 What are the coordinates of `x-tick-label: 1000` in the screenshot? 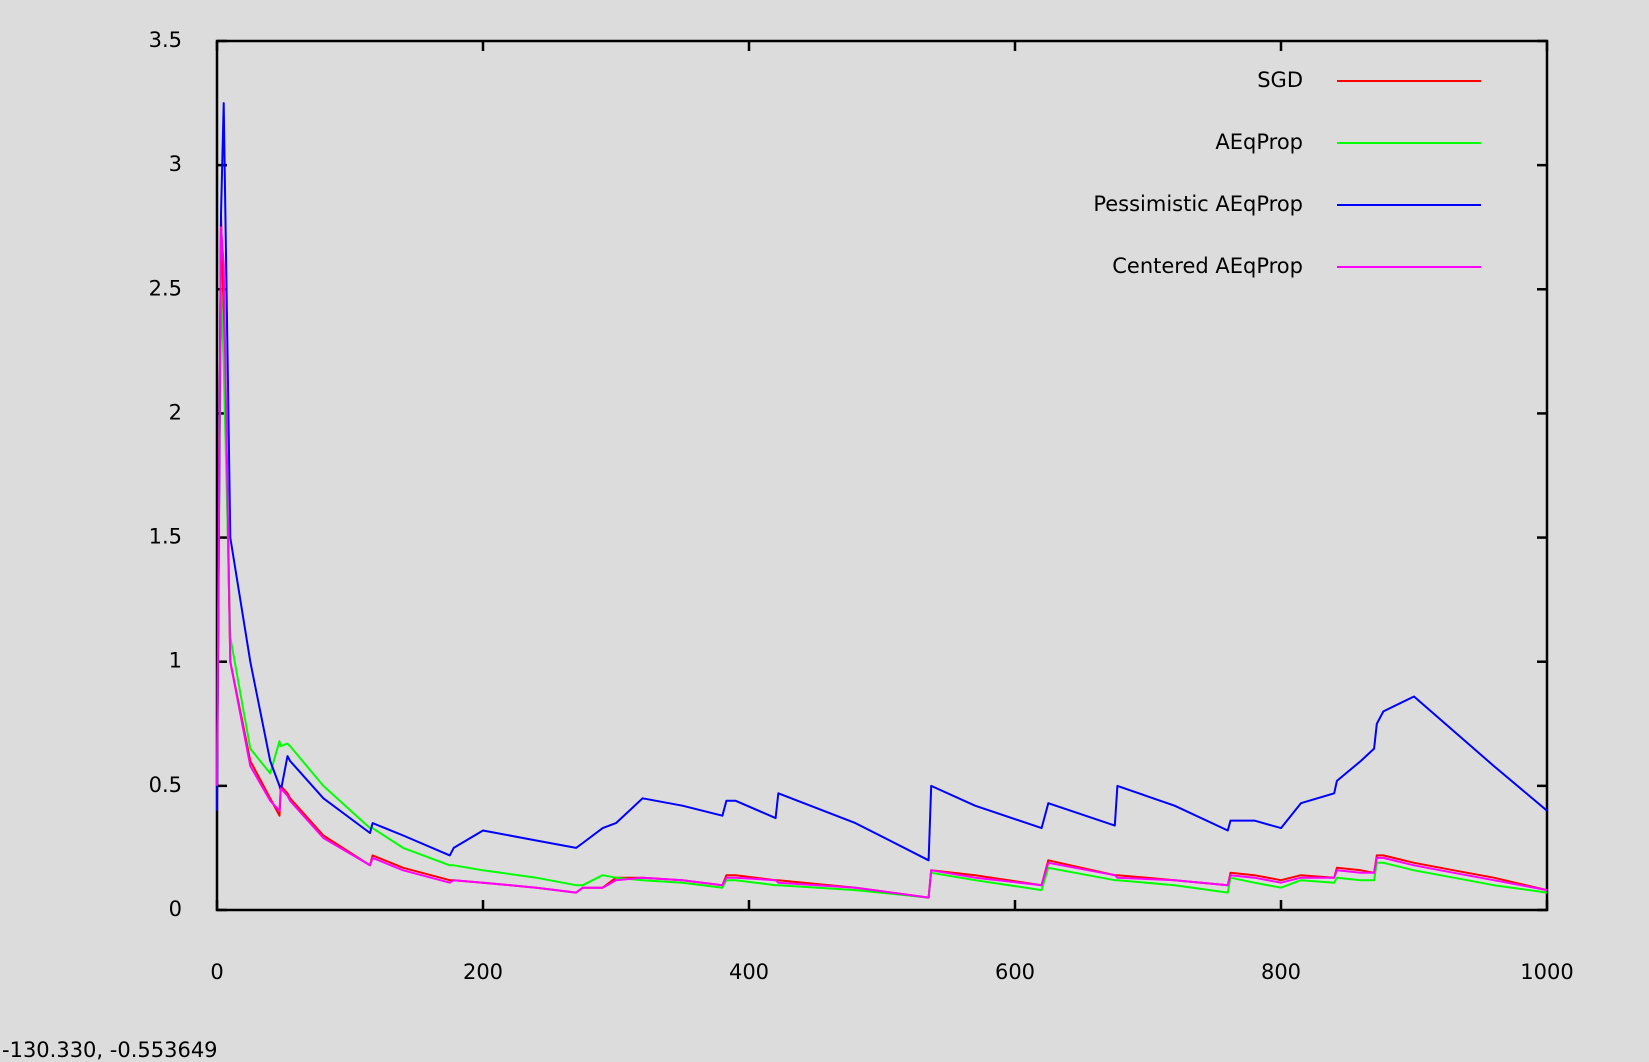 It's located at (1546, 972).